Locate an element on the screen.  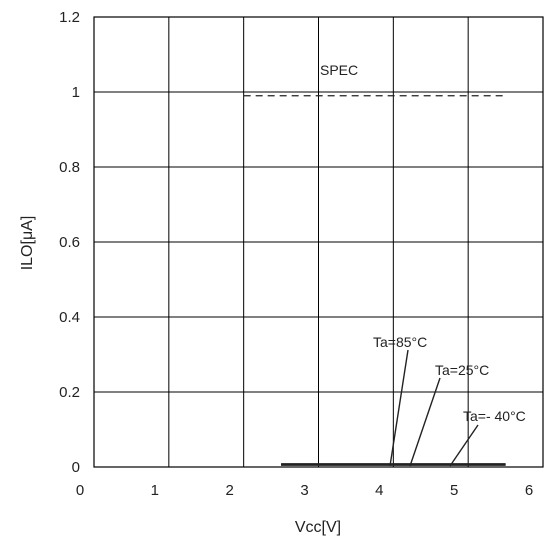
x-axis-label: Vcc[V] is located at coordinates (318, 527).